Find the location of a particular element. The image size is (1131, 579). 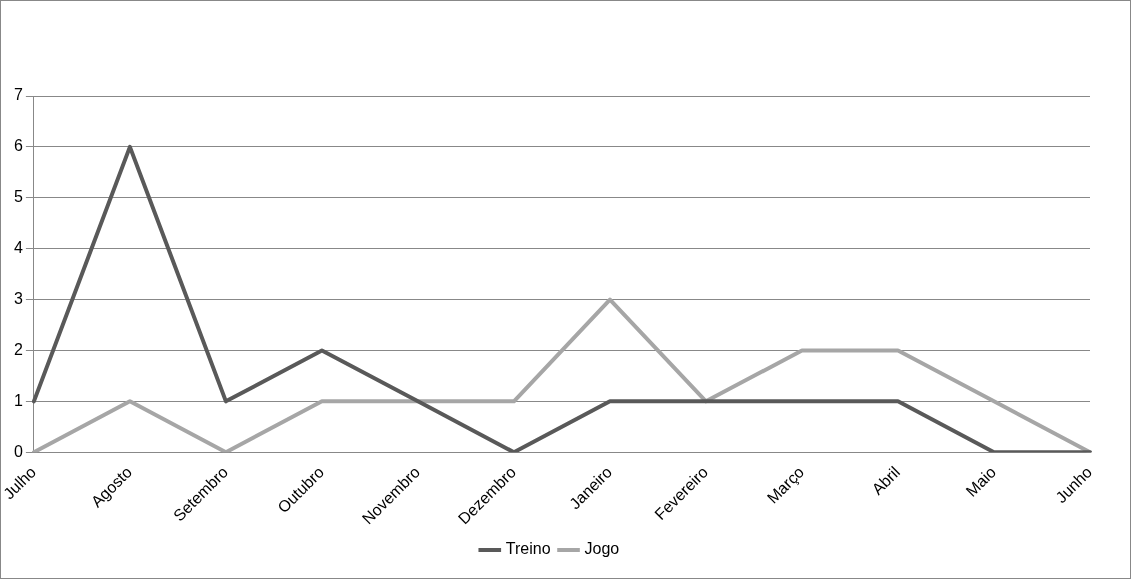

y-tick-label: 4 is located at coordinates (18, 248).